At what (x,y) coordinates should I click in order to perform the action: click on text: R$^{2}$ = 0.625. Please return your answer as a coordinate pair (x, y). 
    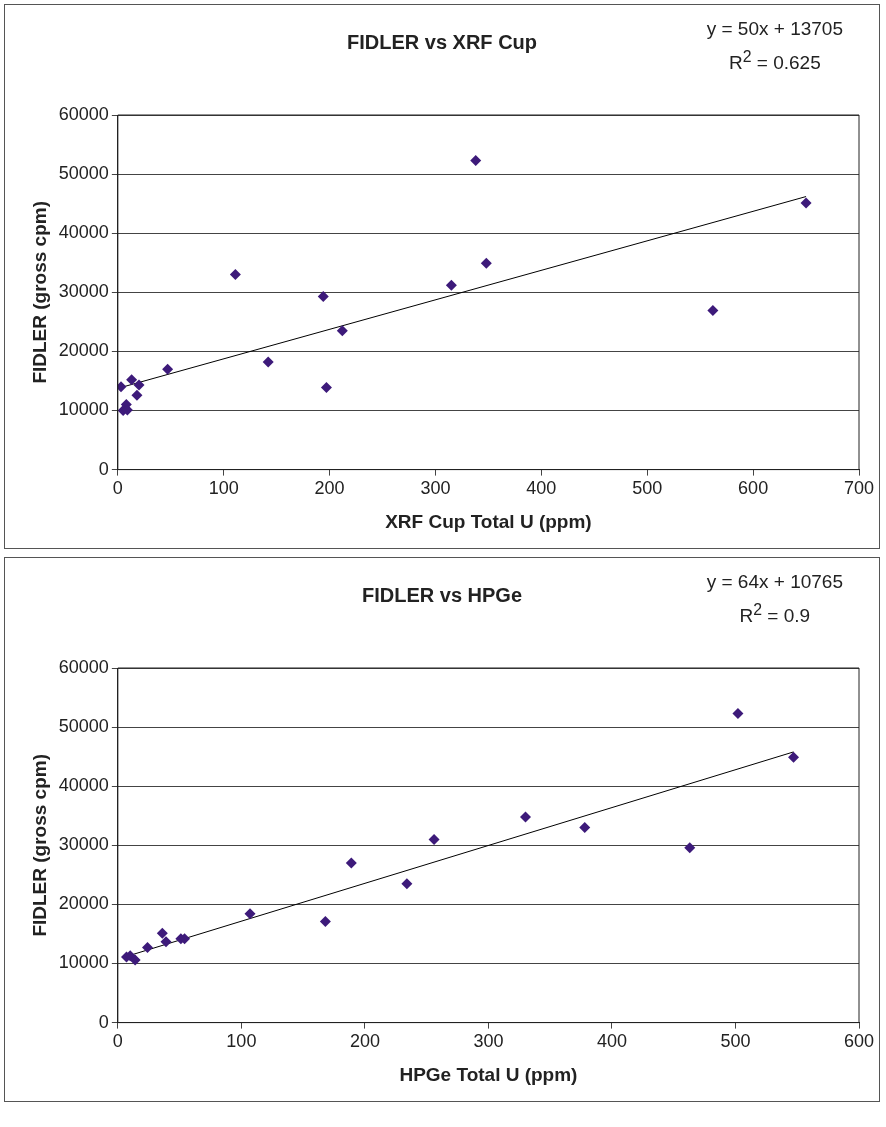
    Looking at the image, I should click on (774, 61).